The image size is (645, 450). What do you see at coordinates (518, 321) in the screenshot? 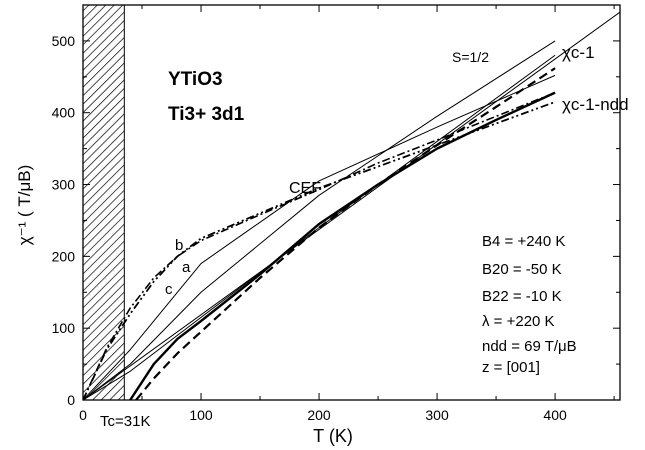
I see `param-lambda: λ = +220 K` at bounding box center [518, 321].